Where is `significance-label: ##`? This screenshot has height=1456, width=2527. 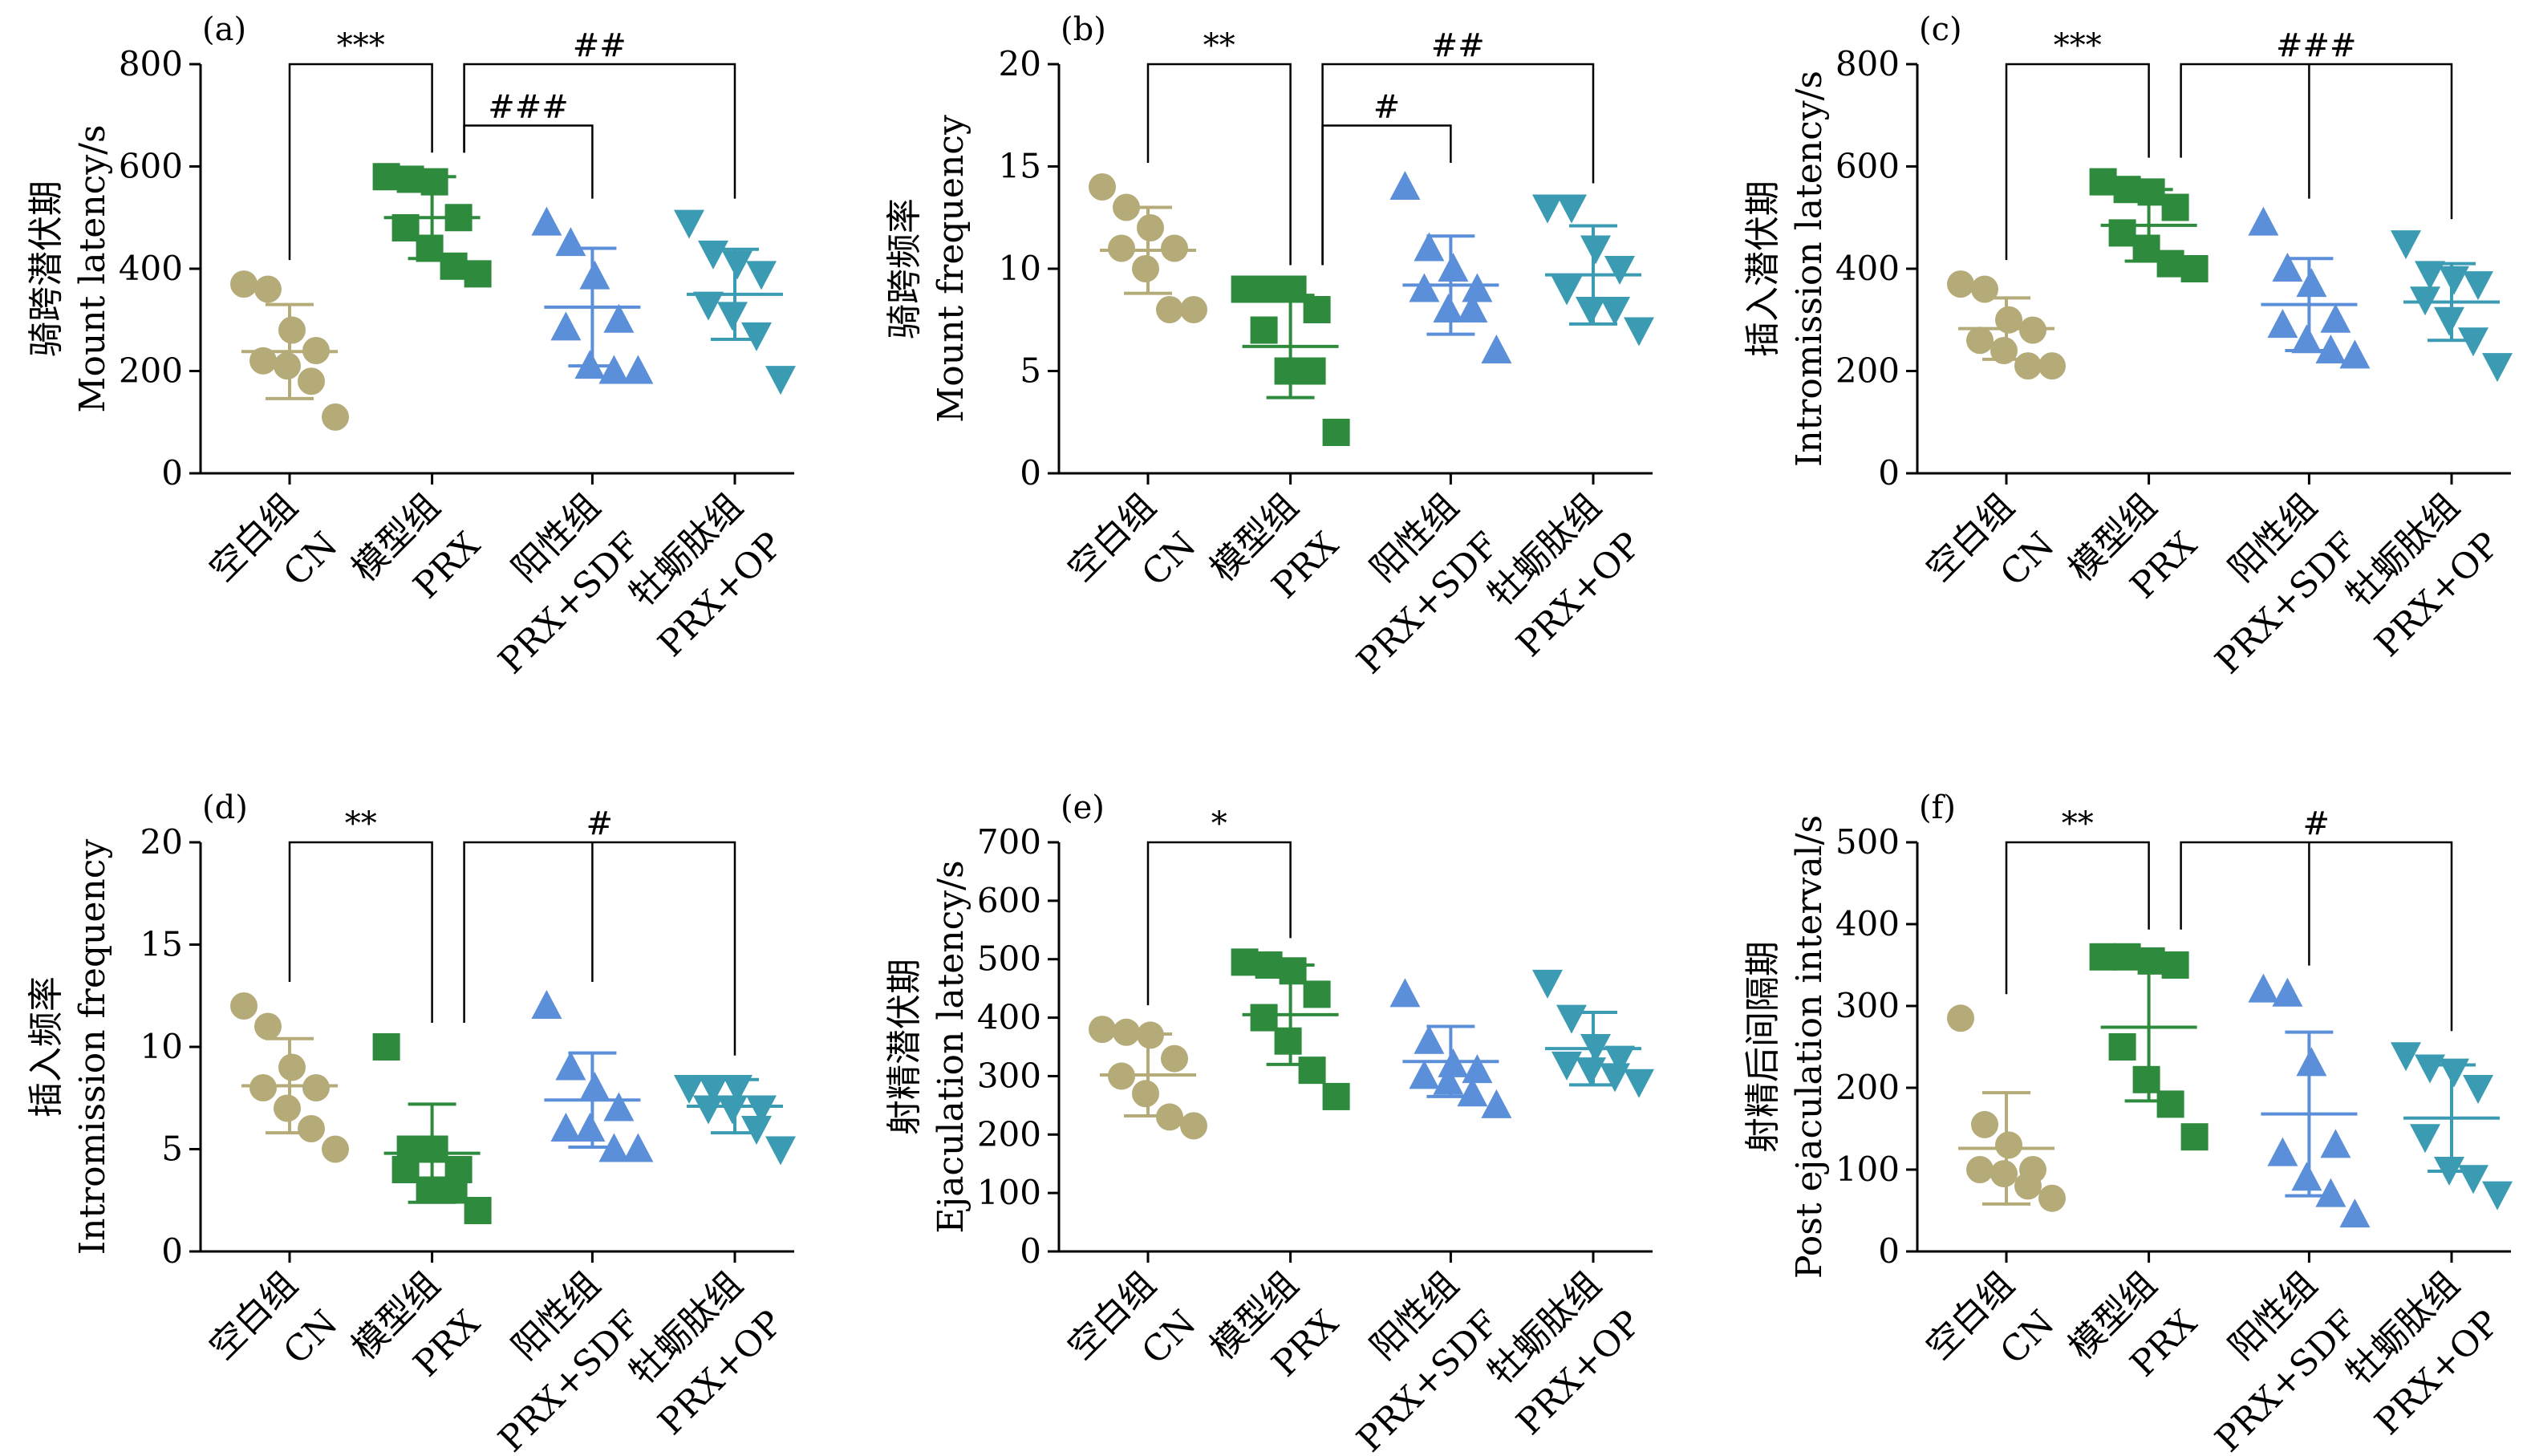 significance-label: ## is located at coordinates (600, 45).